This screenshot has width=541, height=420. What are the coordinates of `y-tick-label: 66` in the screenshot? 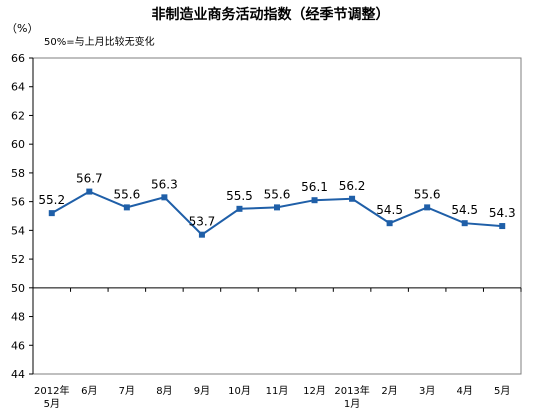 It's located at (18, 58).